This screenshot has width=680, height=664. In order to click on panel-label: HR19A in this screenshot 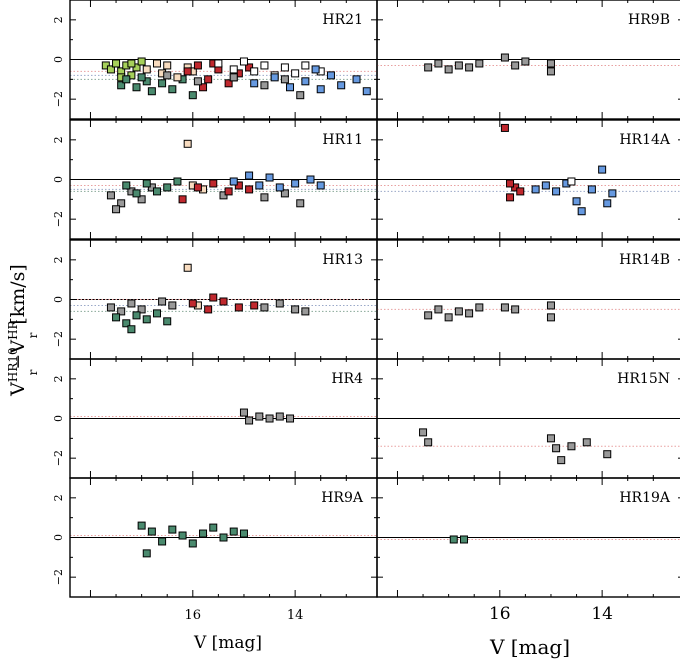, I will do `click(645, 498)`.